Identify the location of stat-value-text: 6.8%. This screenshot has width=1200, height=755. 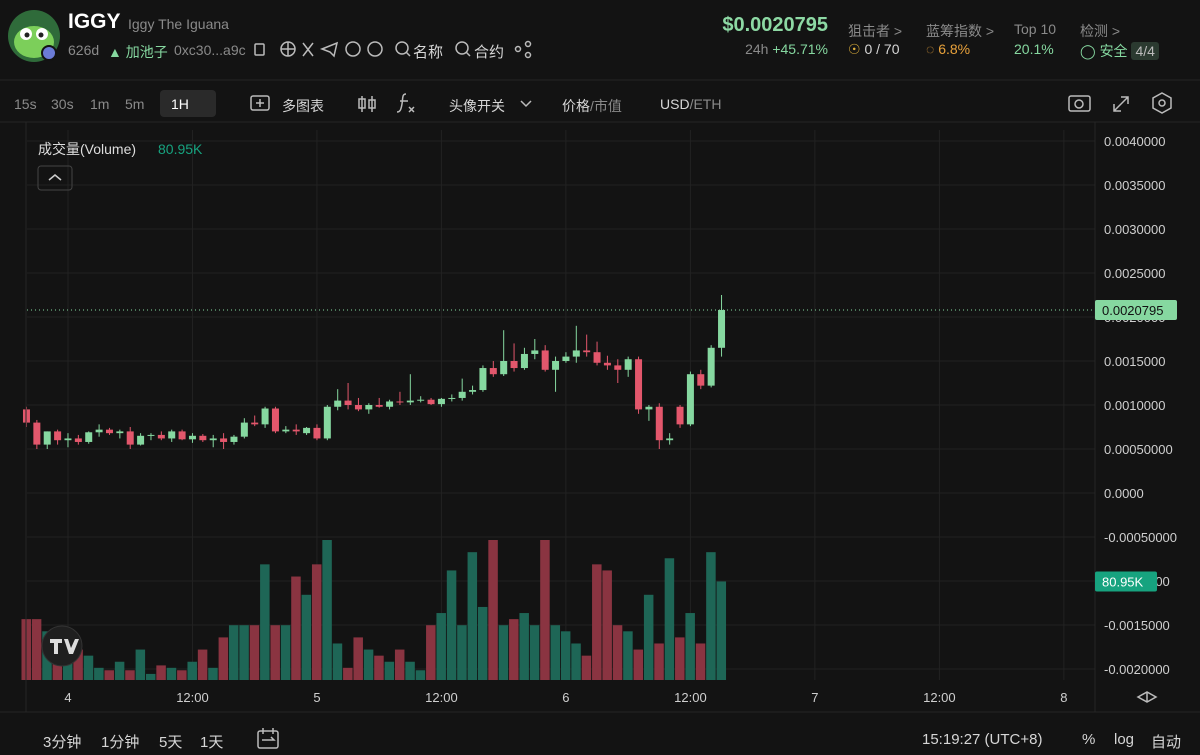
(954, 49).